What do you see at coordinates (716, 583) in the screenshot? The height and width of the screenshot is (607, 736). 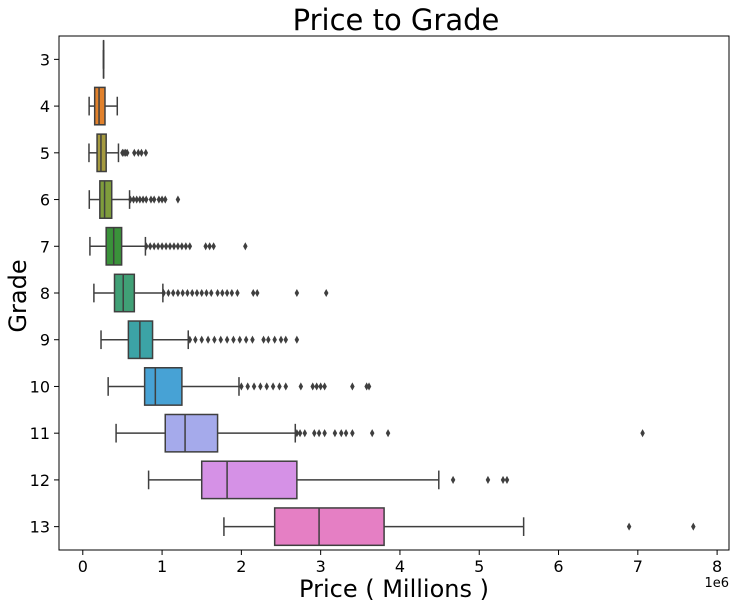 I see `x-axis-offset-label: 1e6` at bounding box center [716, 583].